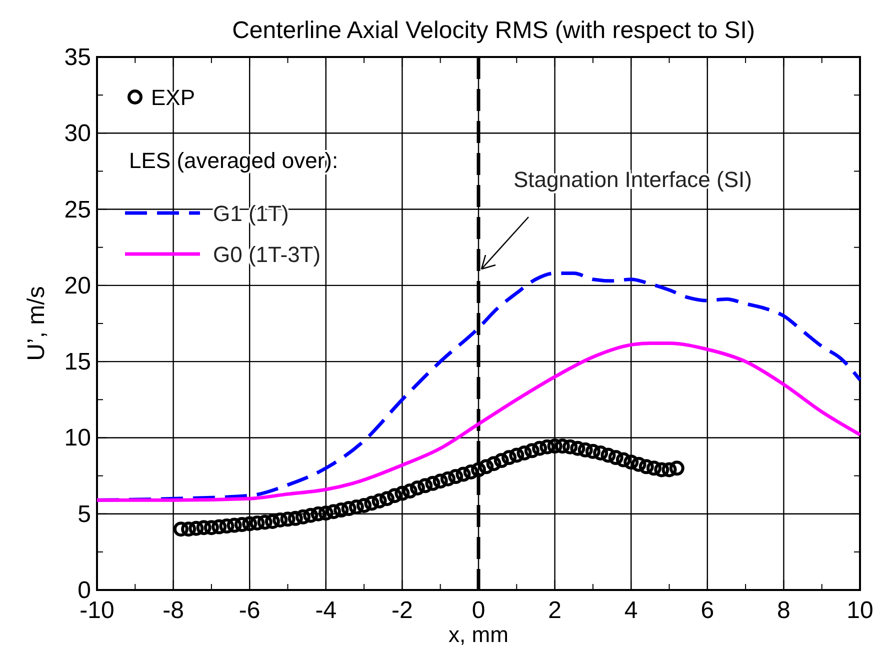 The width and height of the screenshot is (891, 653). Describe the element at coordinates (402, 610) in the screenshot. I see `x-tick-label: -2` at that location.